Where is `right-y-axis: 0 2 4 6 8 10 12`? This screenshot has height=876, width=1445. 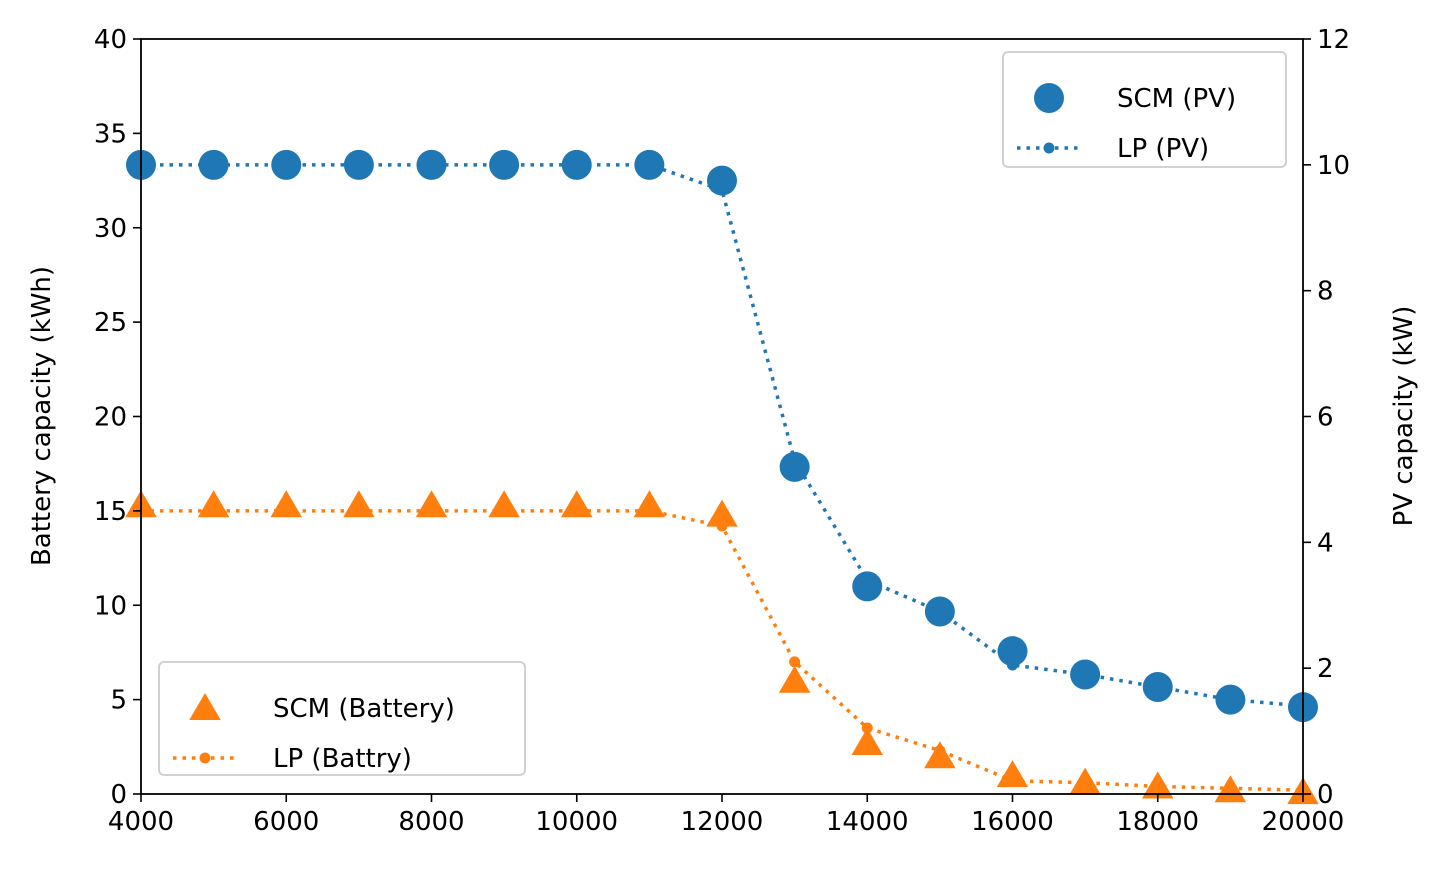
right-y-axis: 0 2 4 6 8 10 12 is located at coordinates (1326, 417).